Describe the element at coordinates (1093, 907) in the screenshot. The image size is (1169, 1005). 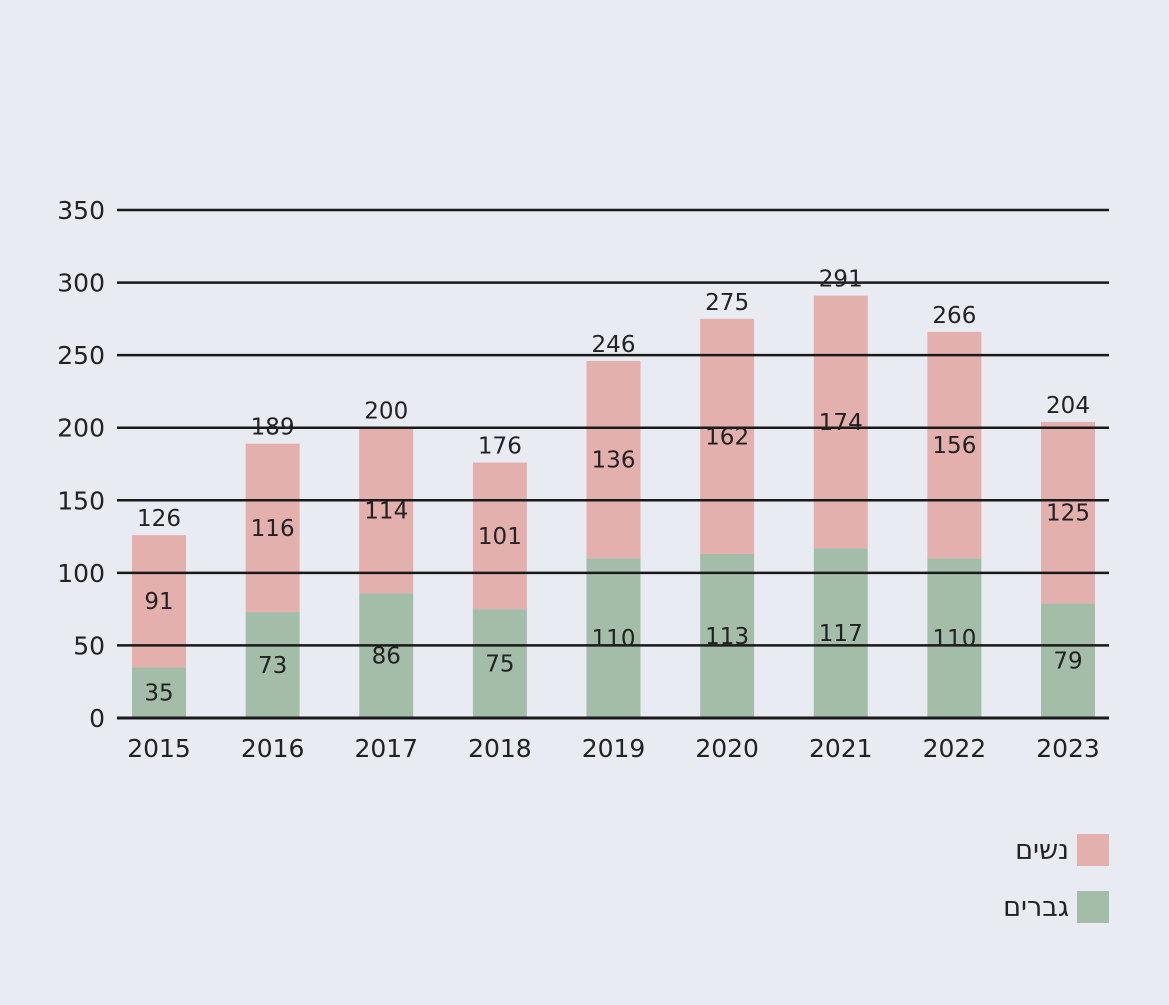
I see `legend-swatch-men` at that location.